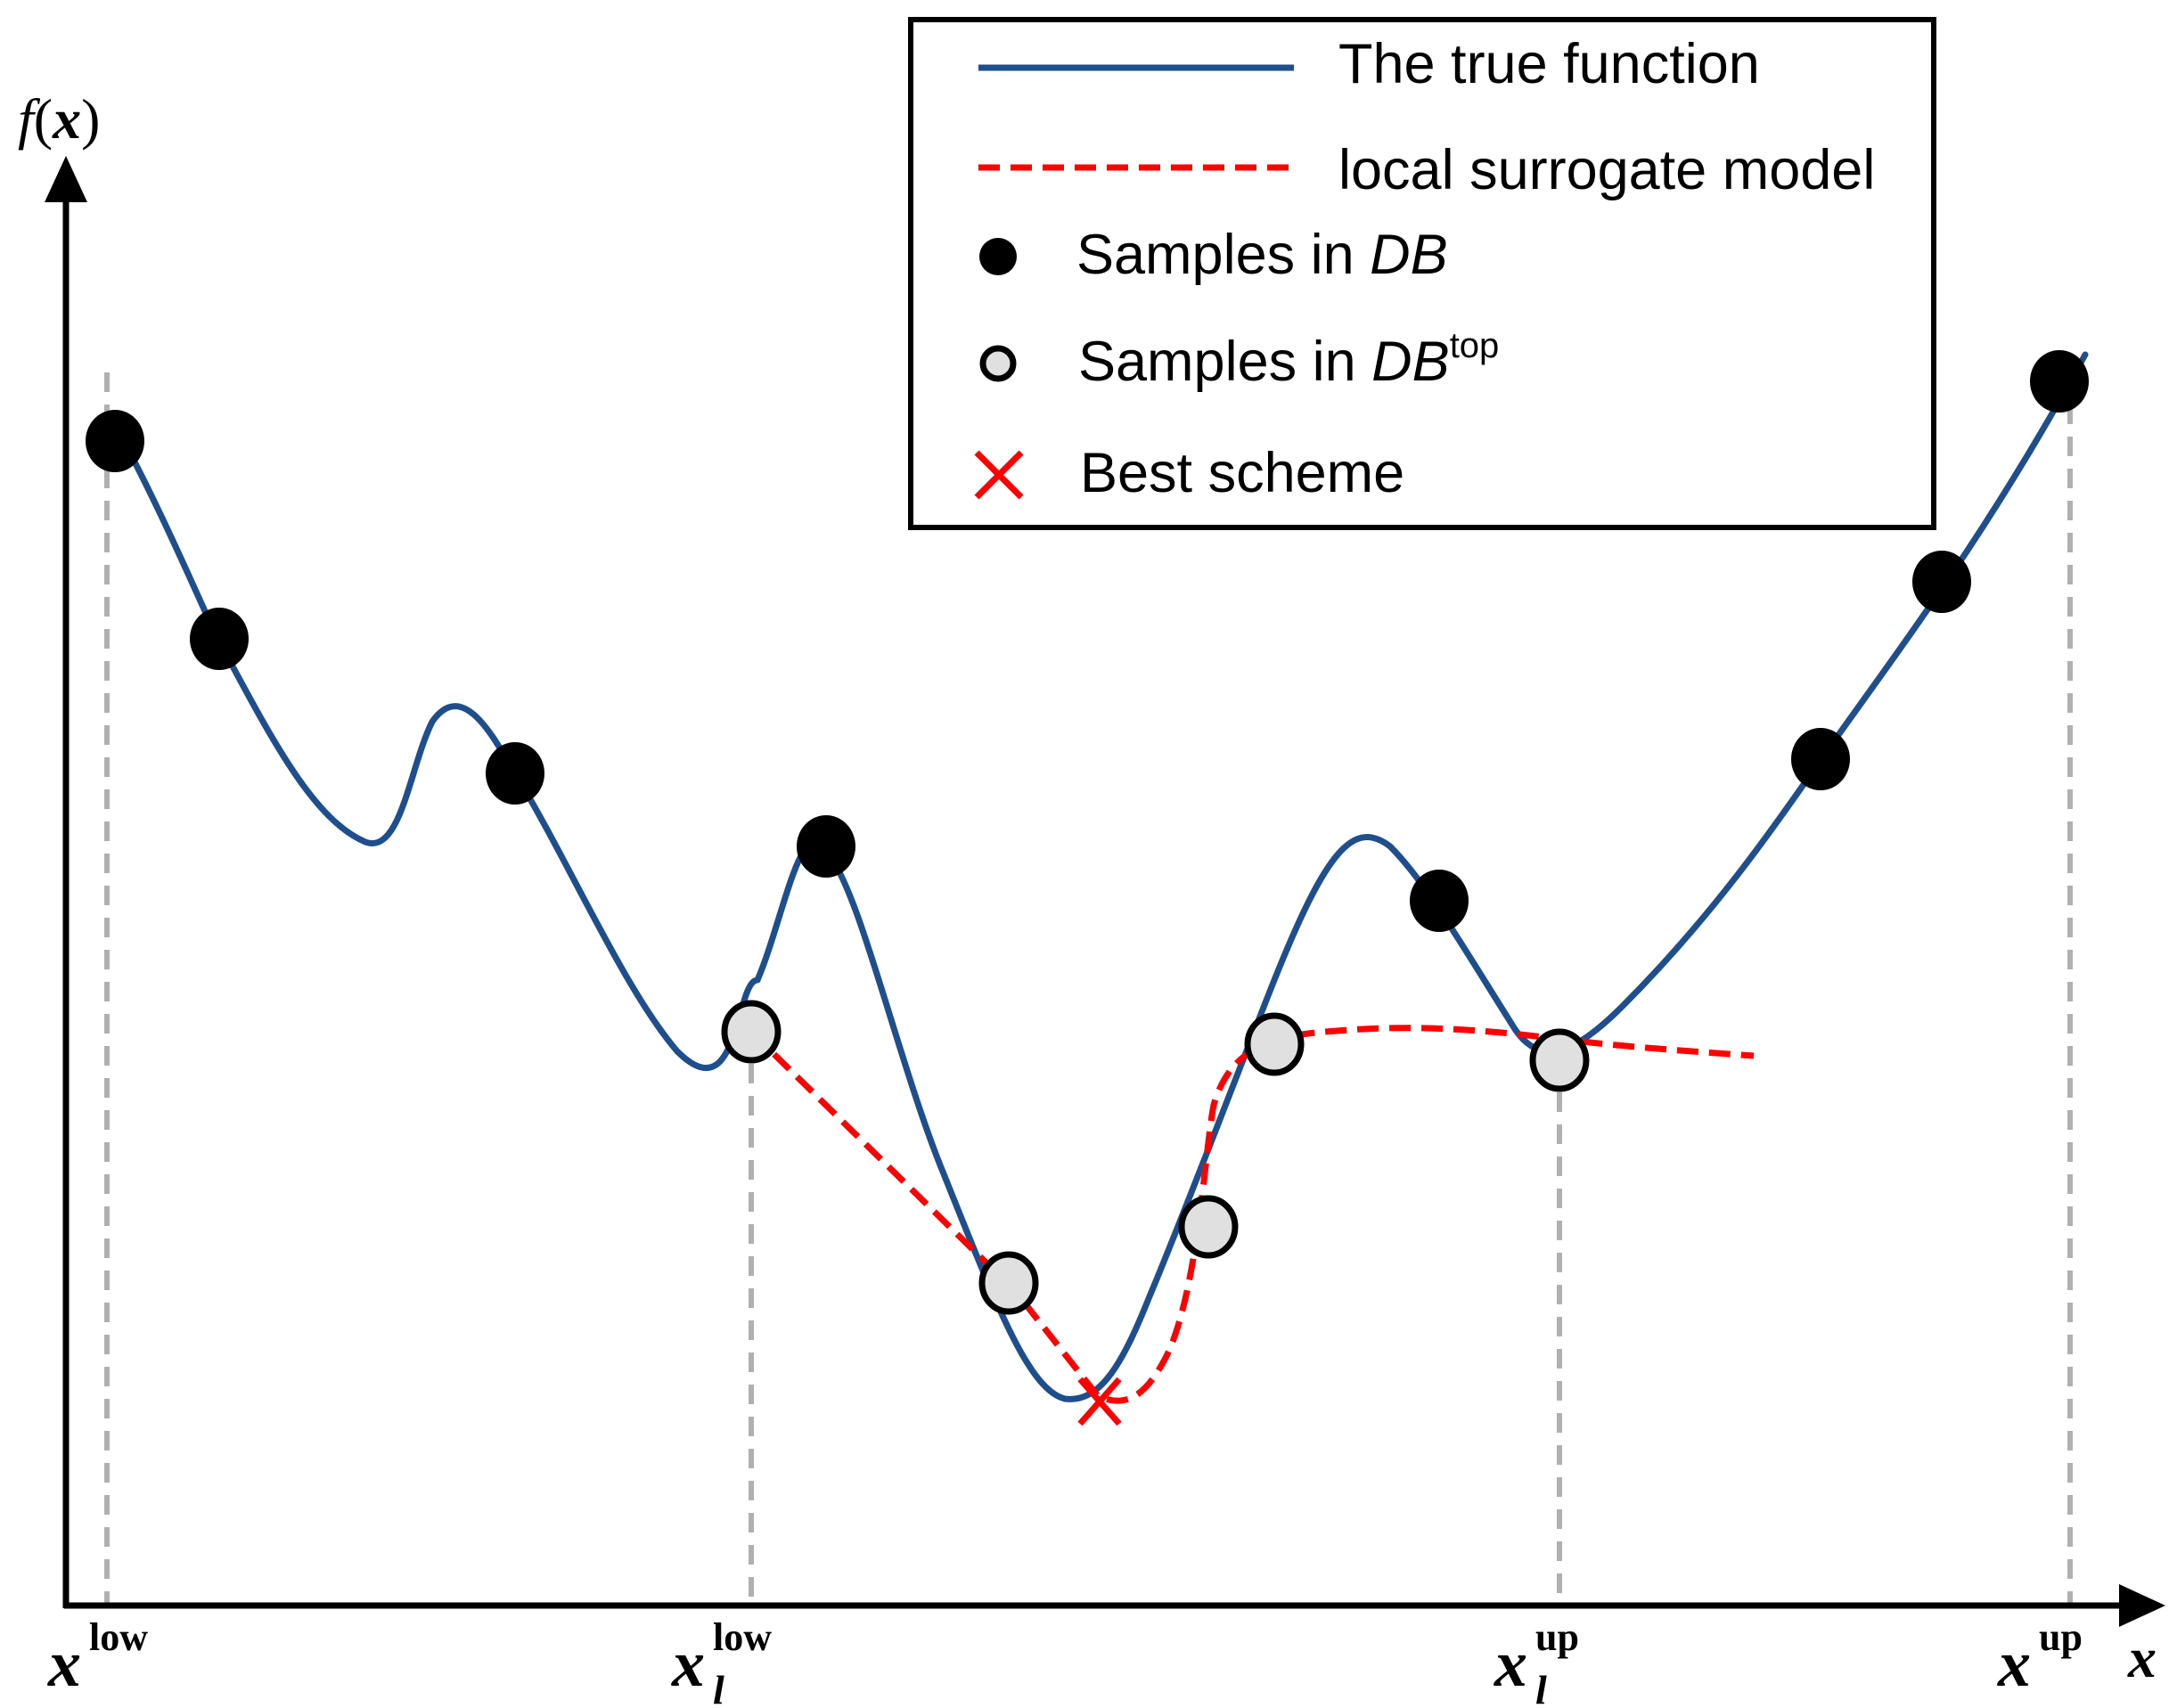 The image size is (2177, 1708). Describe the element at coordinates (66, 179) in the screenshot. I see `y-axis-arrowhead` at that location.